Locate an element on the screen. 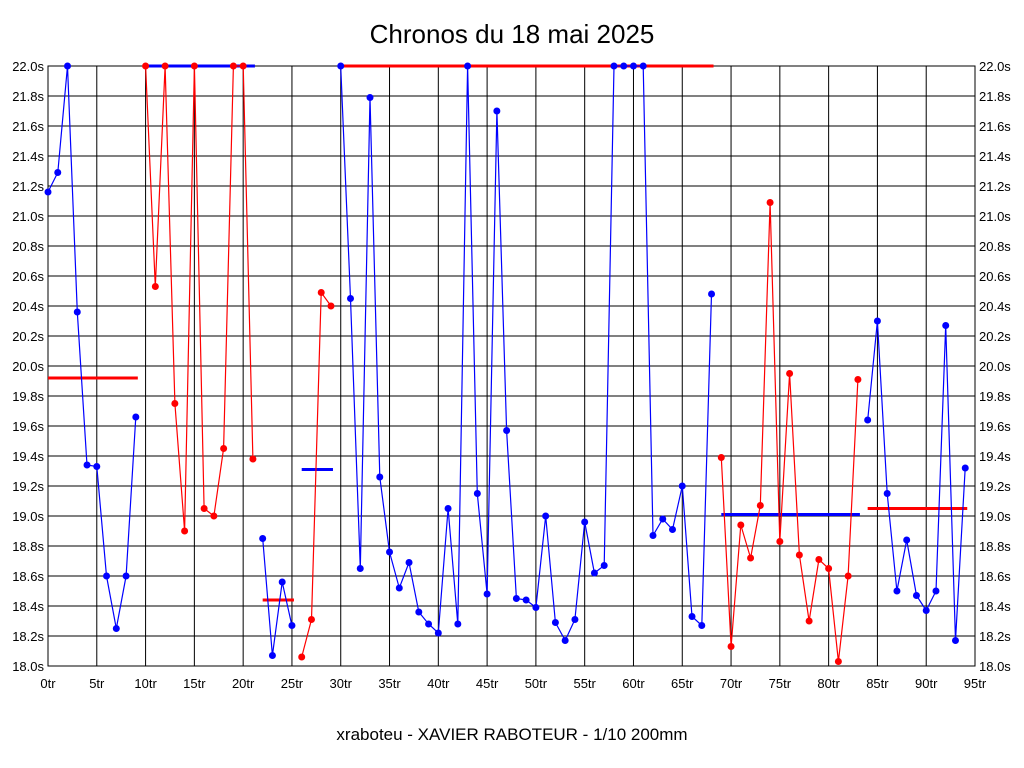  y-tick-label-right: 20.2s is located at coordinates (995, 336).